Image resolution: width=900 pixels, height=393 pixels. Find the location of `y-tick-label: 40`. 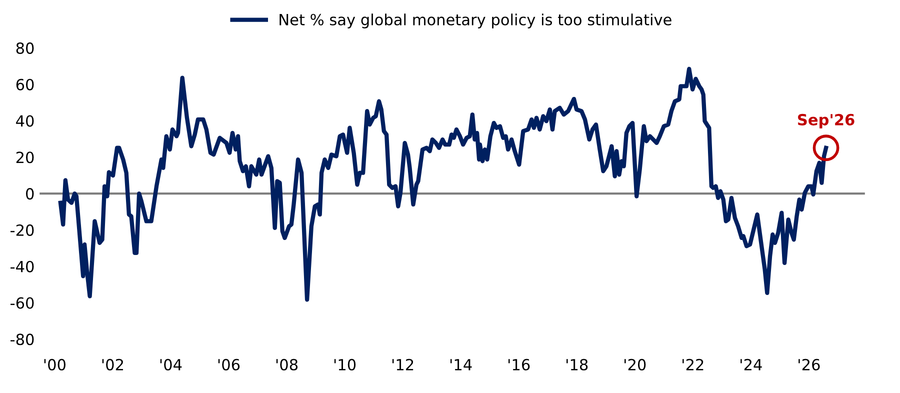

y-tick-label: 40 is located at coordinates (25, 121).